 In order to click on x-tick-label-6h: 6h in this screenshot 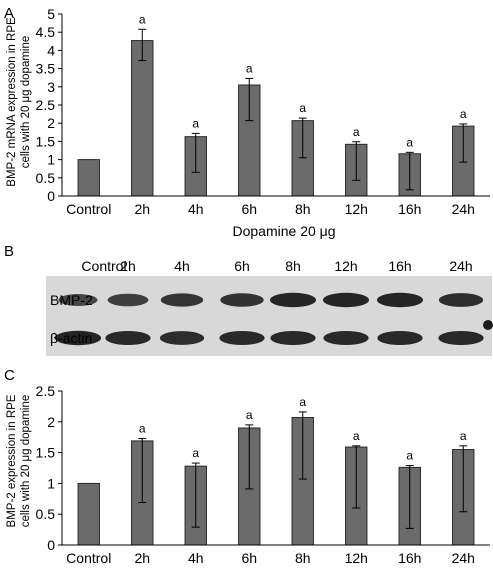, I will do `click(249, 558)`.